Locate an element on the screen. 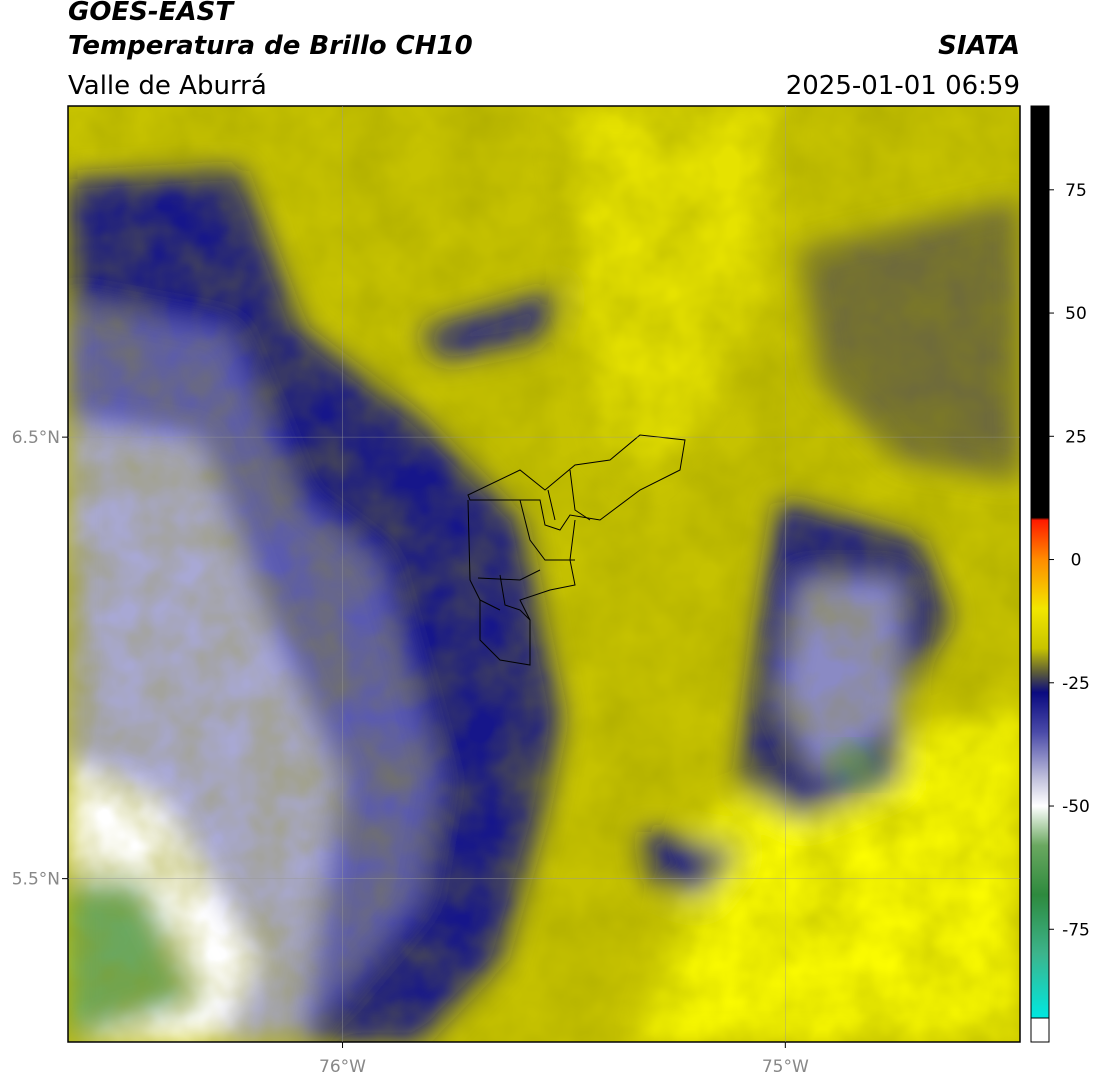 This screenshot has height=1082, width=1094. y-tick-label: 5.5°N is located at coordinates (36, 880).